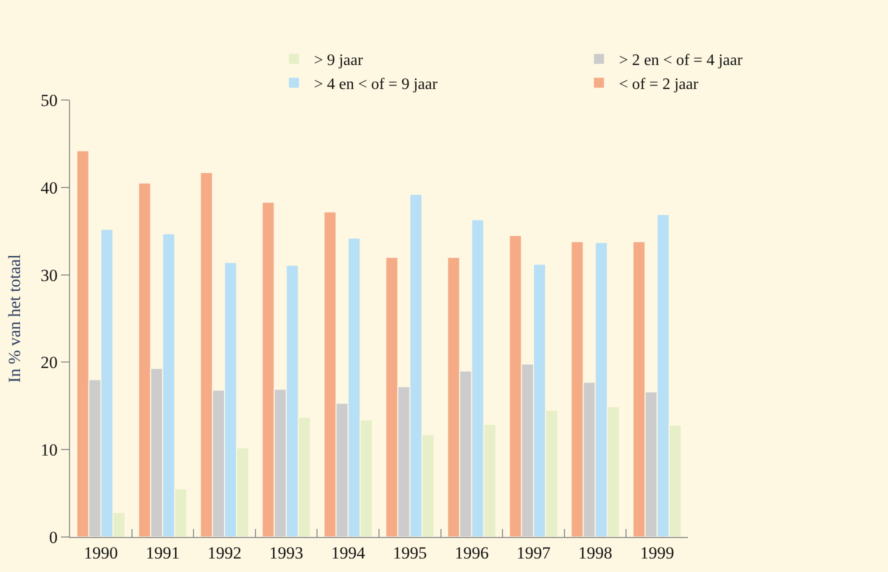 This screenshot has height=572, width=888. I want to click on legend-label: > 4 en < of = 9 jaar, so click(376, 84).